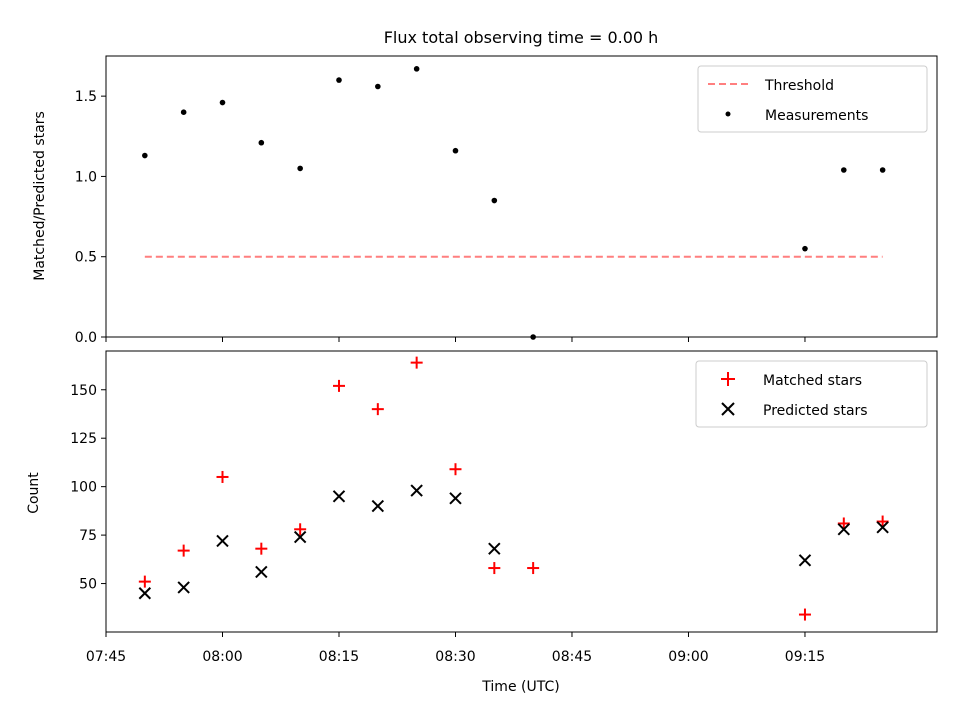 The image size is (960, 720). I want to click on chart-title: Flux total observing time = 0.00 h, so click(521, 37).